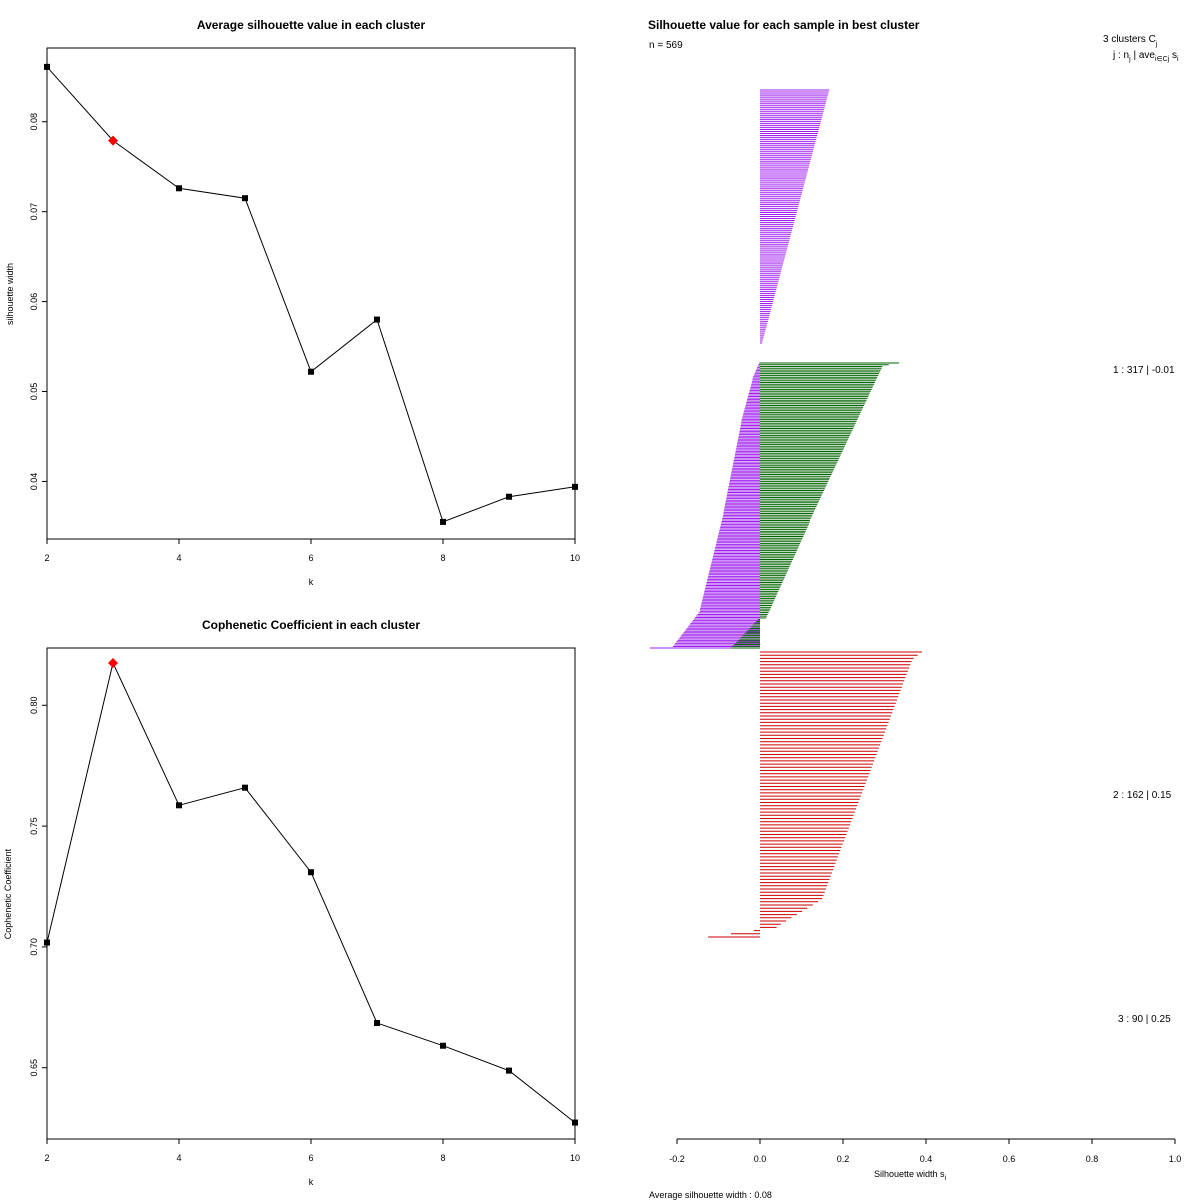 This screenshot has width=1200, height=1200. I want to click on header-line1: 3 clusters C, so click(1129, 39).